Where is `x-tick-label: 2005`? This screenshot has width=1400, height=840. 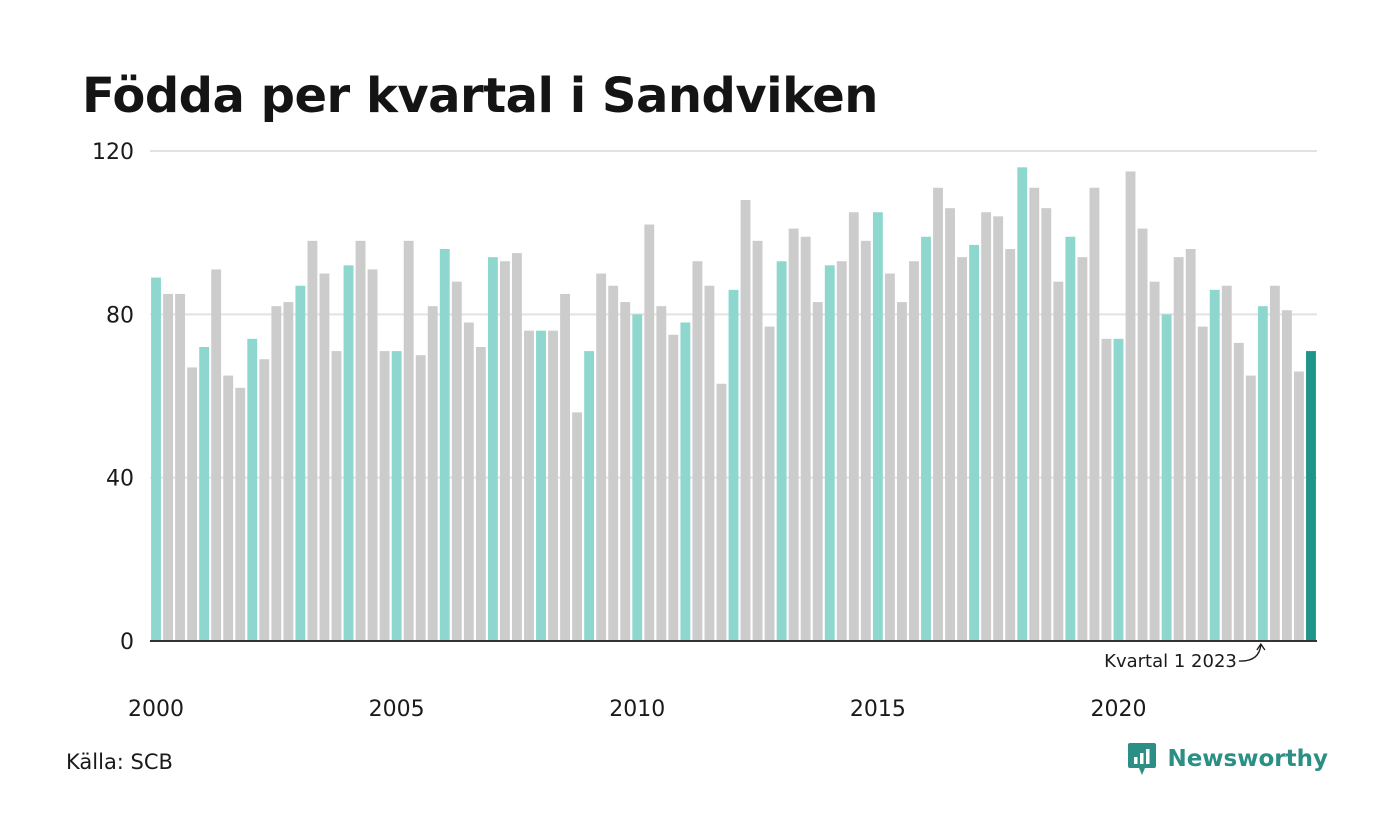 x-tick-label: 2005 is located at coordinates (397, 709).